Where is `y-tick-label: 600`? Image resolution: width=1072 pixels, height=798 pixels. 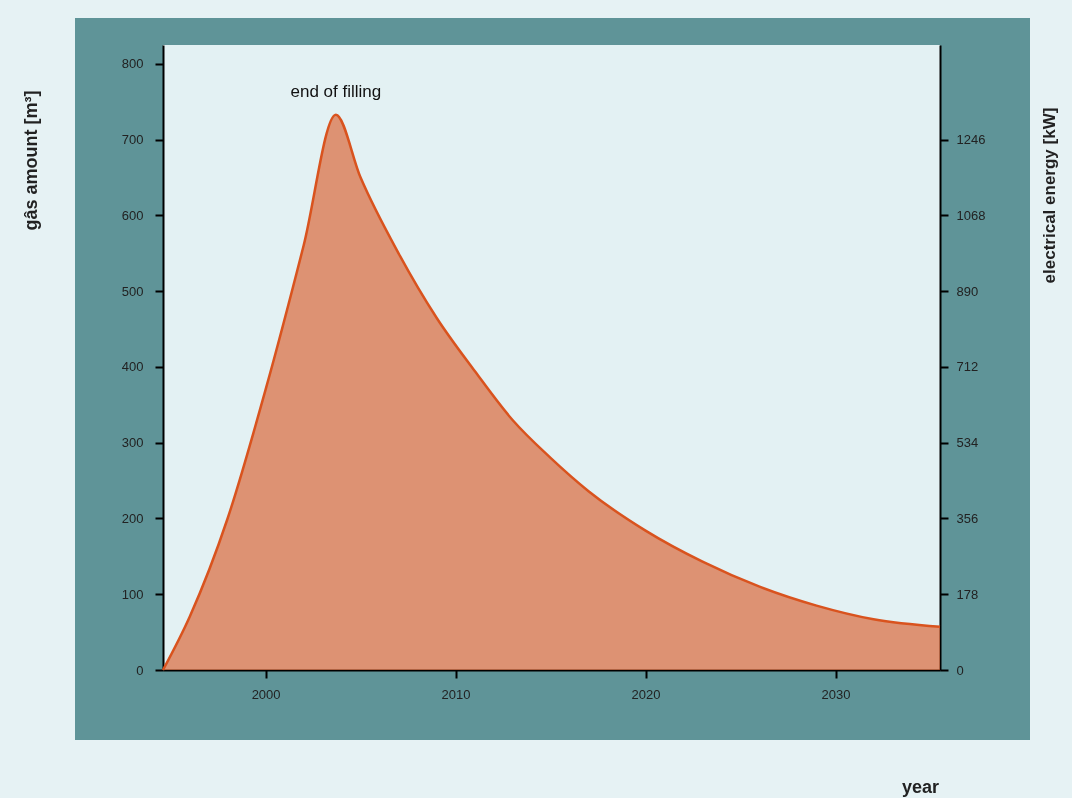
y-tick-label: 600 is located at coordinates (132, 215).